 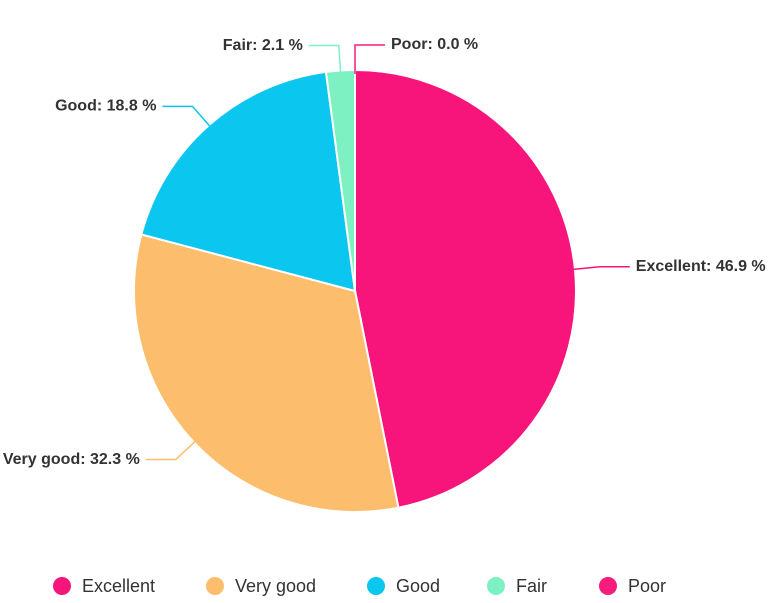 I want to click on legend-label: Excellent, so click(x=118, y=586).